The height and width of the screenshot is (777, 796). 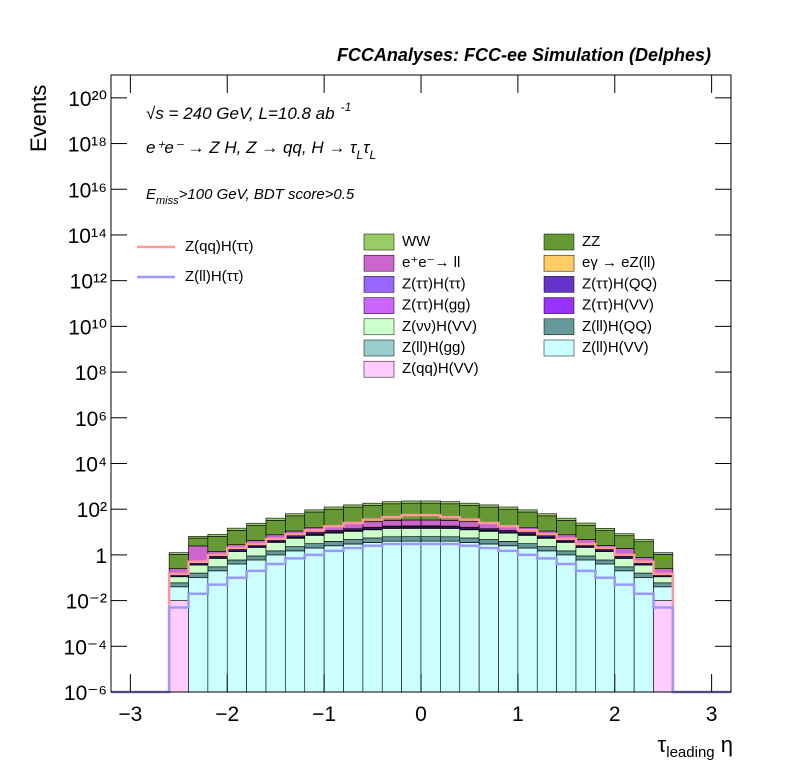 What do you see at coordinates (591, 241) in the screenshot?
I see `legend-label: ZZ` at bounding box center [591, 241].